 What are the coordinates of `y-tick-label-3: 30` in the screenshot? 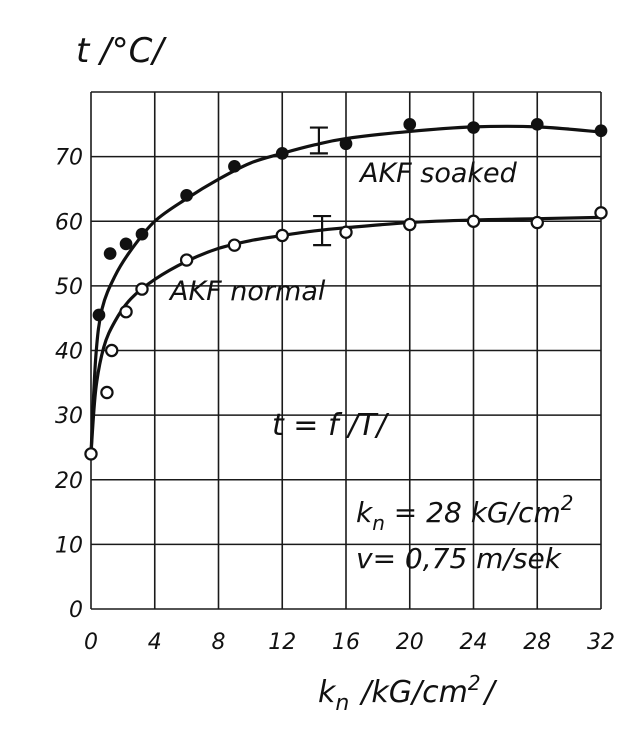 It's located at (69, 416).